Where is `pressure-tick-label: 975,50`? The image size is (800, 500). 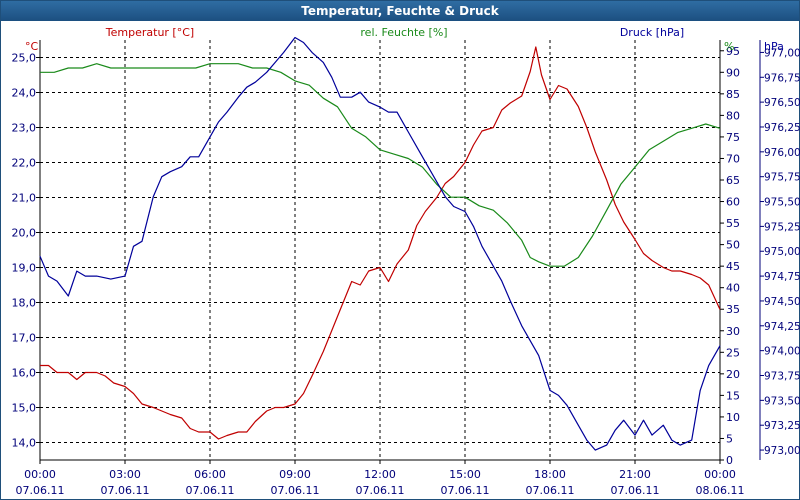 pressure-tick-label: 975,50 is located at coordinates (782, 203).